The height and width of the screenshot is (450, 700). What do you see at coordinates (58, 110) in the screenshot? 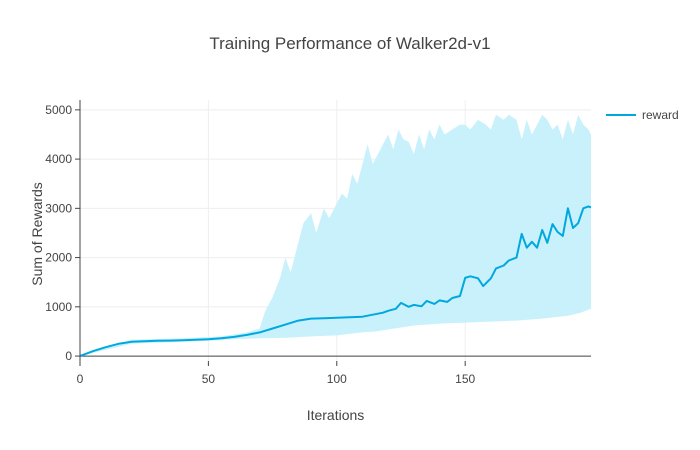
I see `y-tick-label-5: 5000` at bounding box center [58, 110].